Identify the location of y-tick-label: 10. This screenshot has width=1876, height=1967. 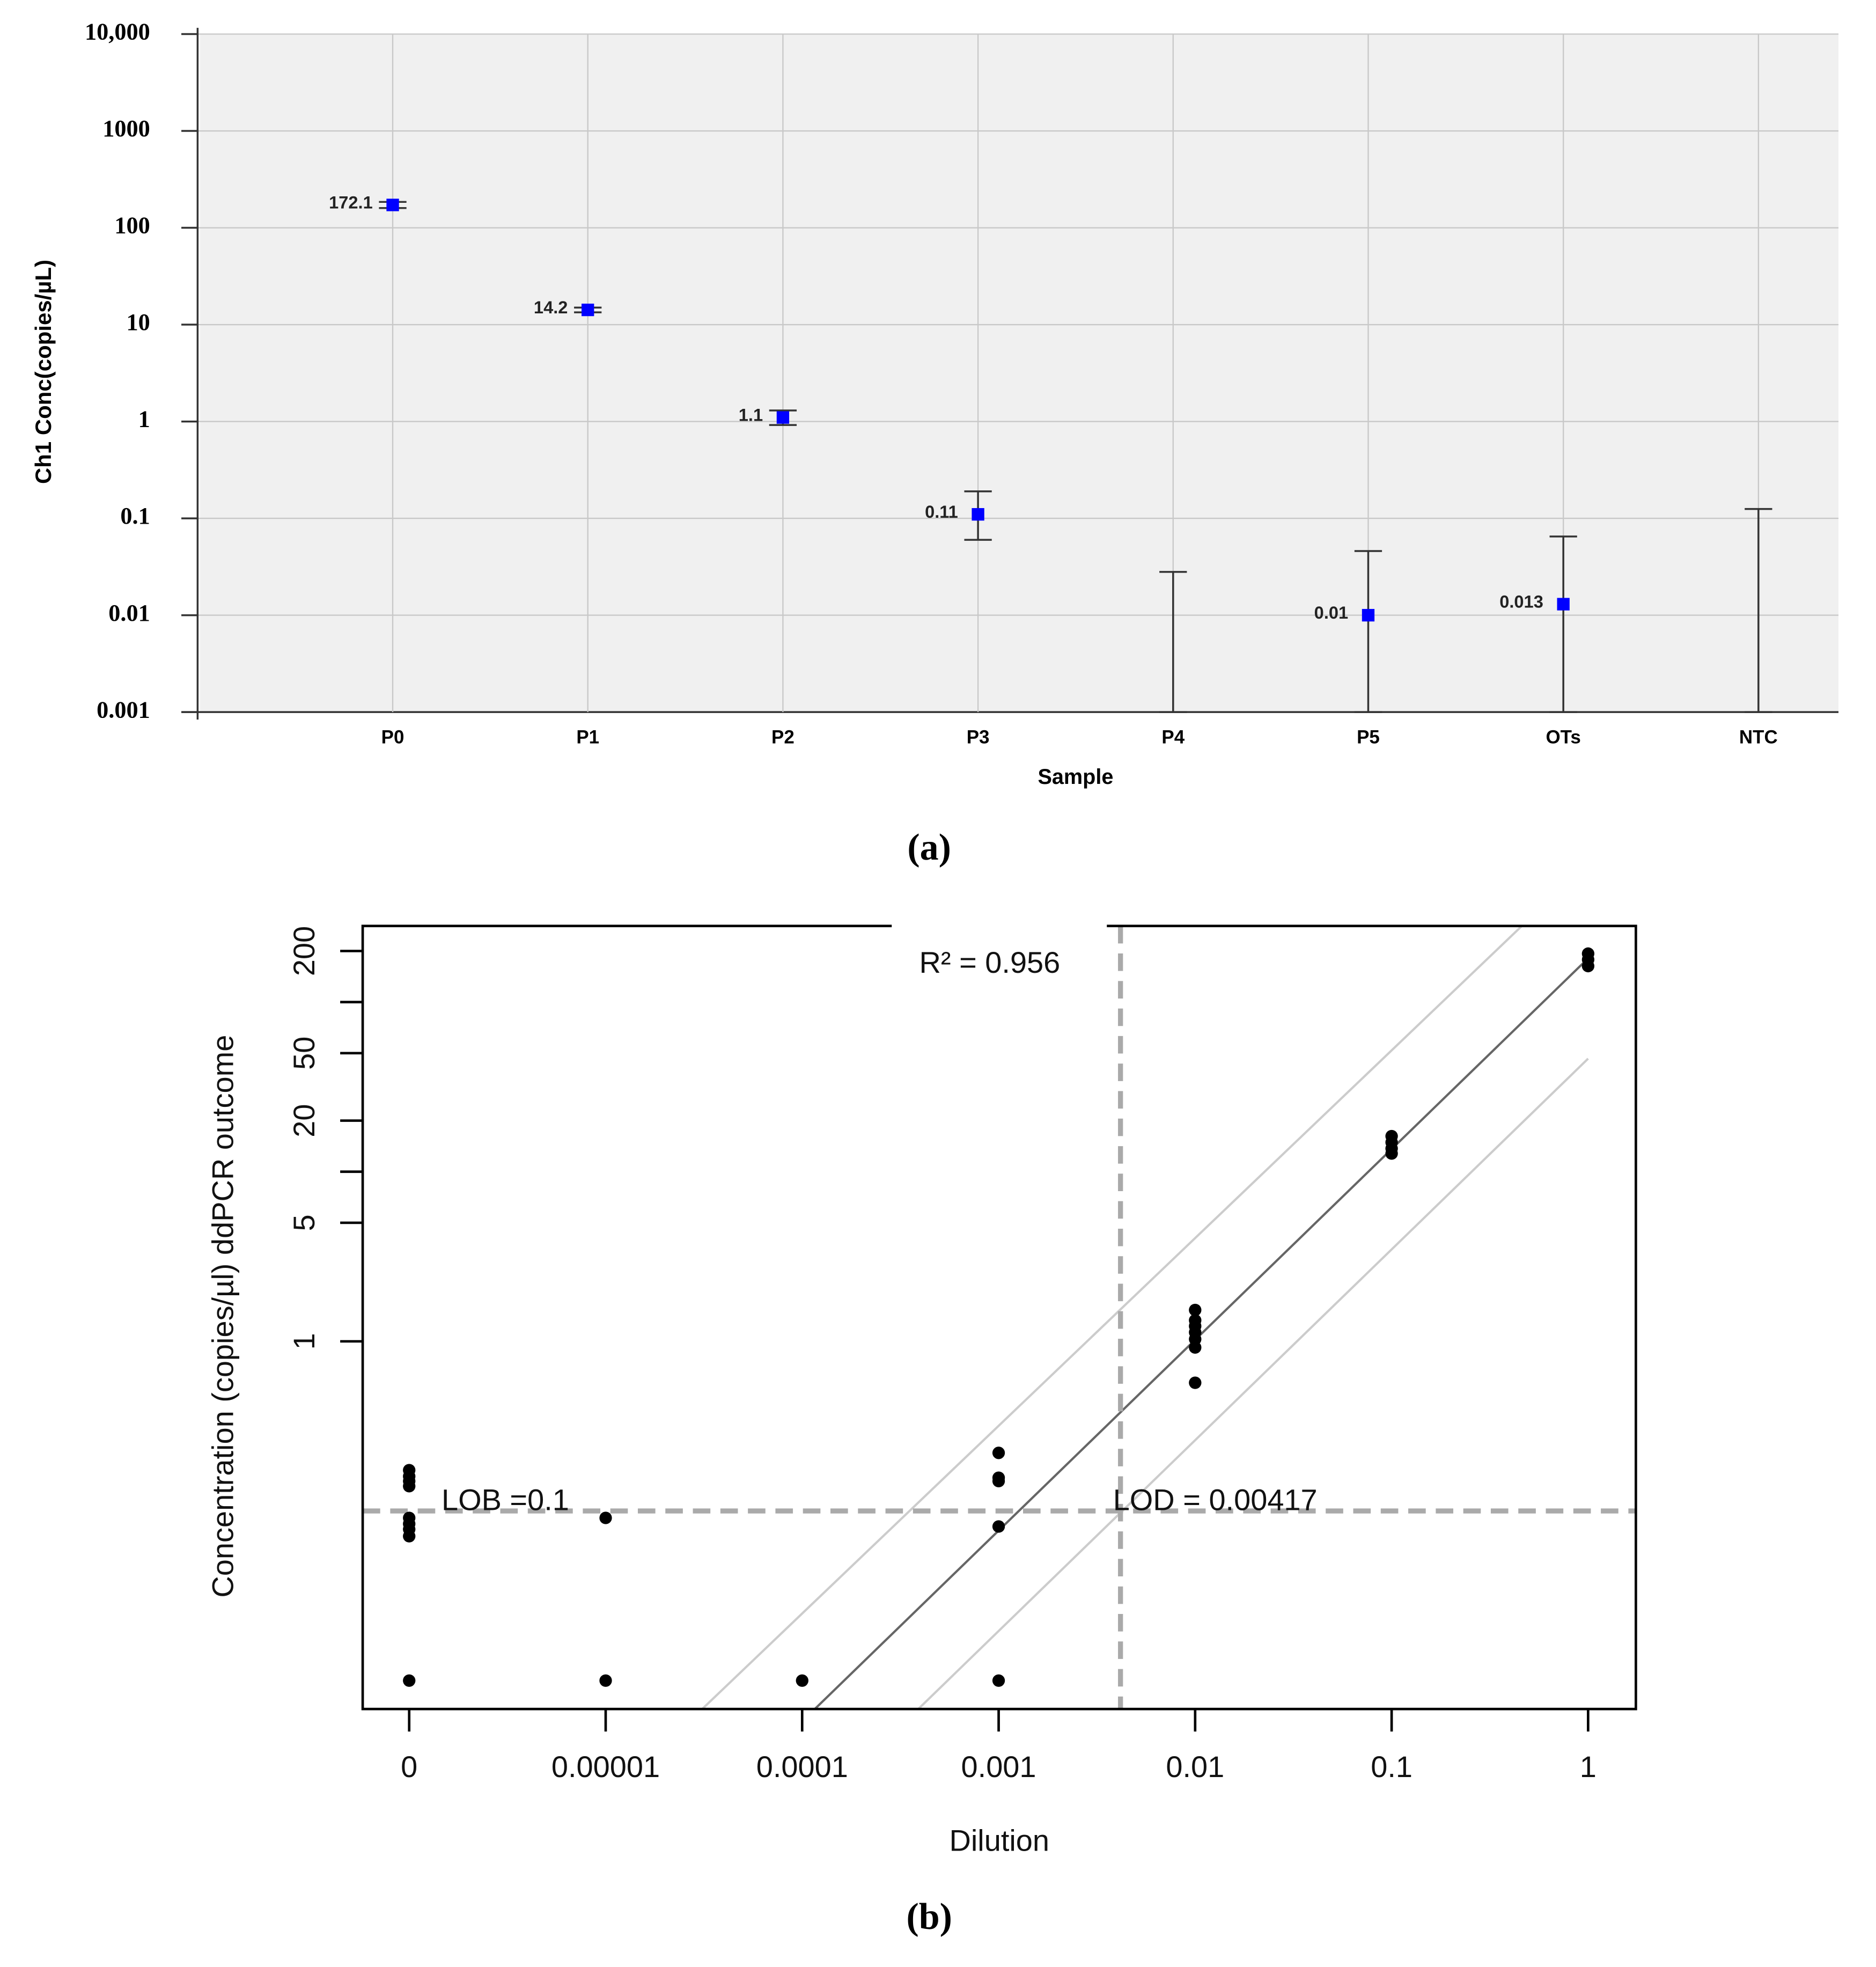
(138, 322).